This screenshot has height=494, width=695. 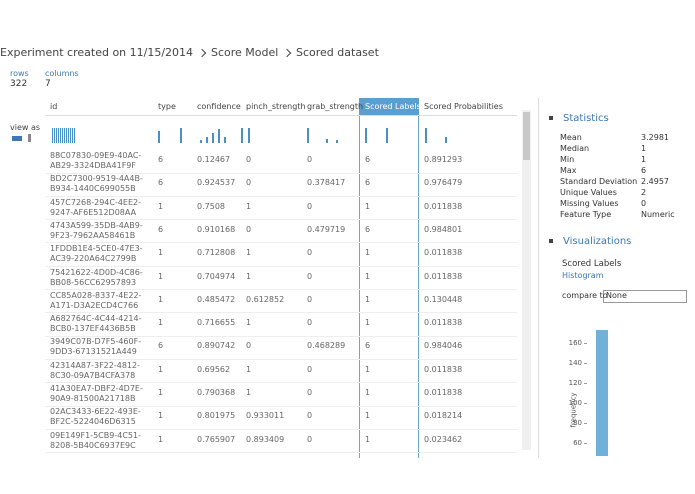 I want to click on breadcrumb-item: Scored dataset, so click(x=337, y=52).